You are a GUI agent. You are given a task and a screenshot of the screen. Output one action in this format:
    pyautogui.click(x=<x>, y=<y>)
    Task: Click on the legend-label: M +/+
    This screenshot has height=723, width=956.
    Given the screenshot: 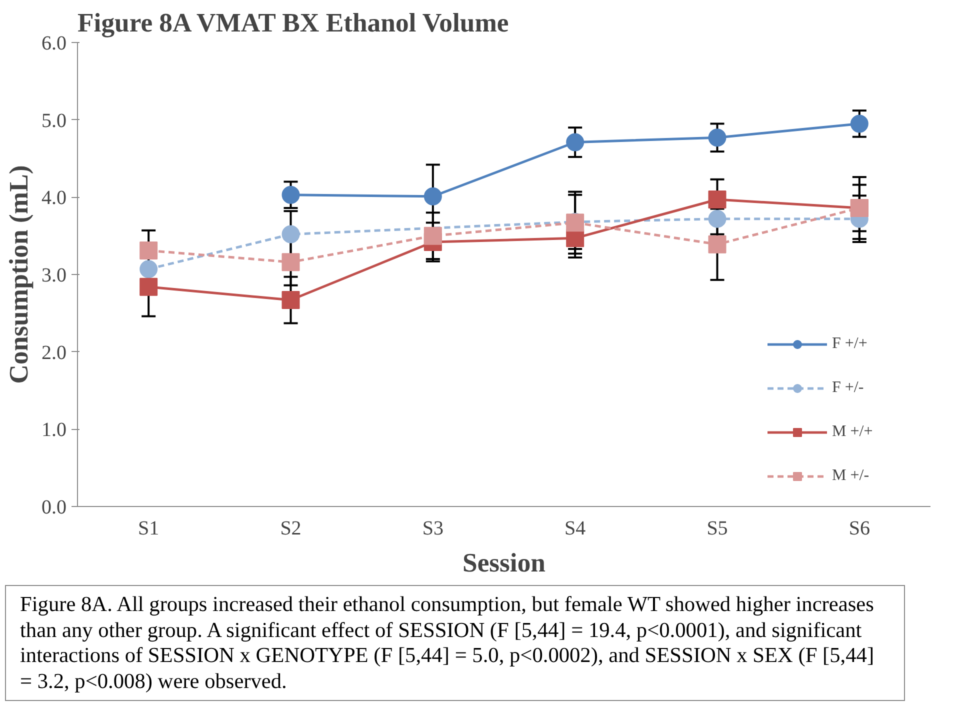 What is the action you would take?
    pyautogui.click(x=852, y=432)
    